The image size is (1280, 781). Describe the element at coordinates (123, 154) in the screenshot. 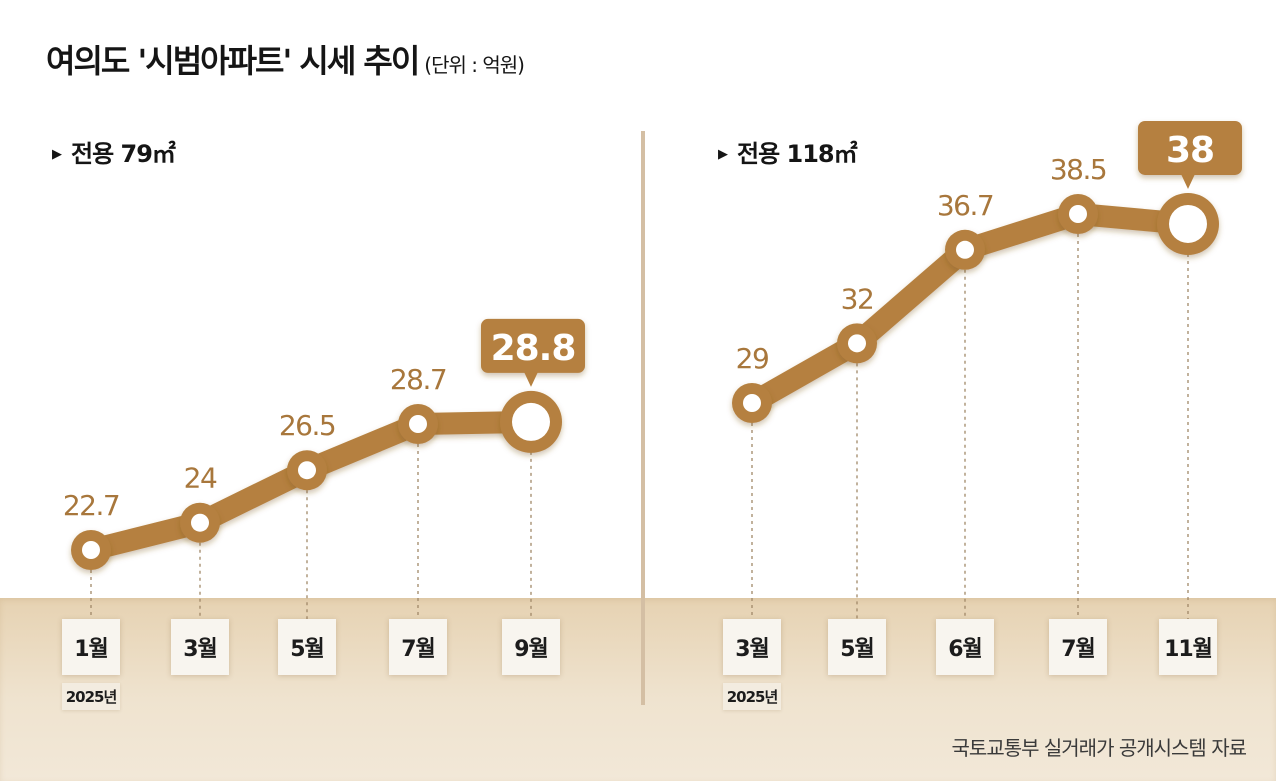

I see `chart-1-title-text: 전용 79㎡` at that location.